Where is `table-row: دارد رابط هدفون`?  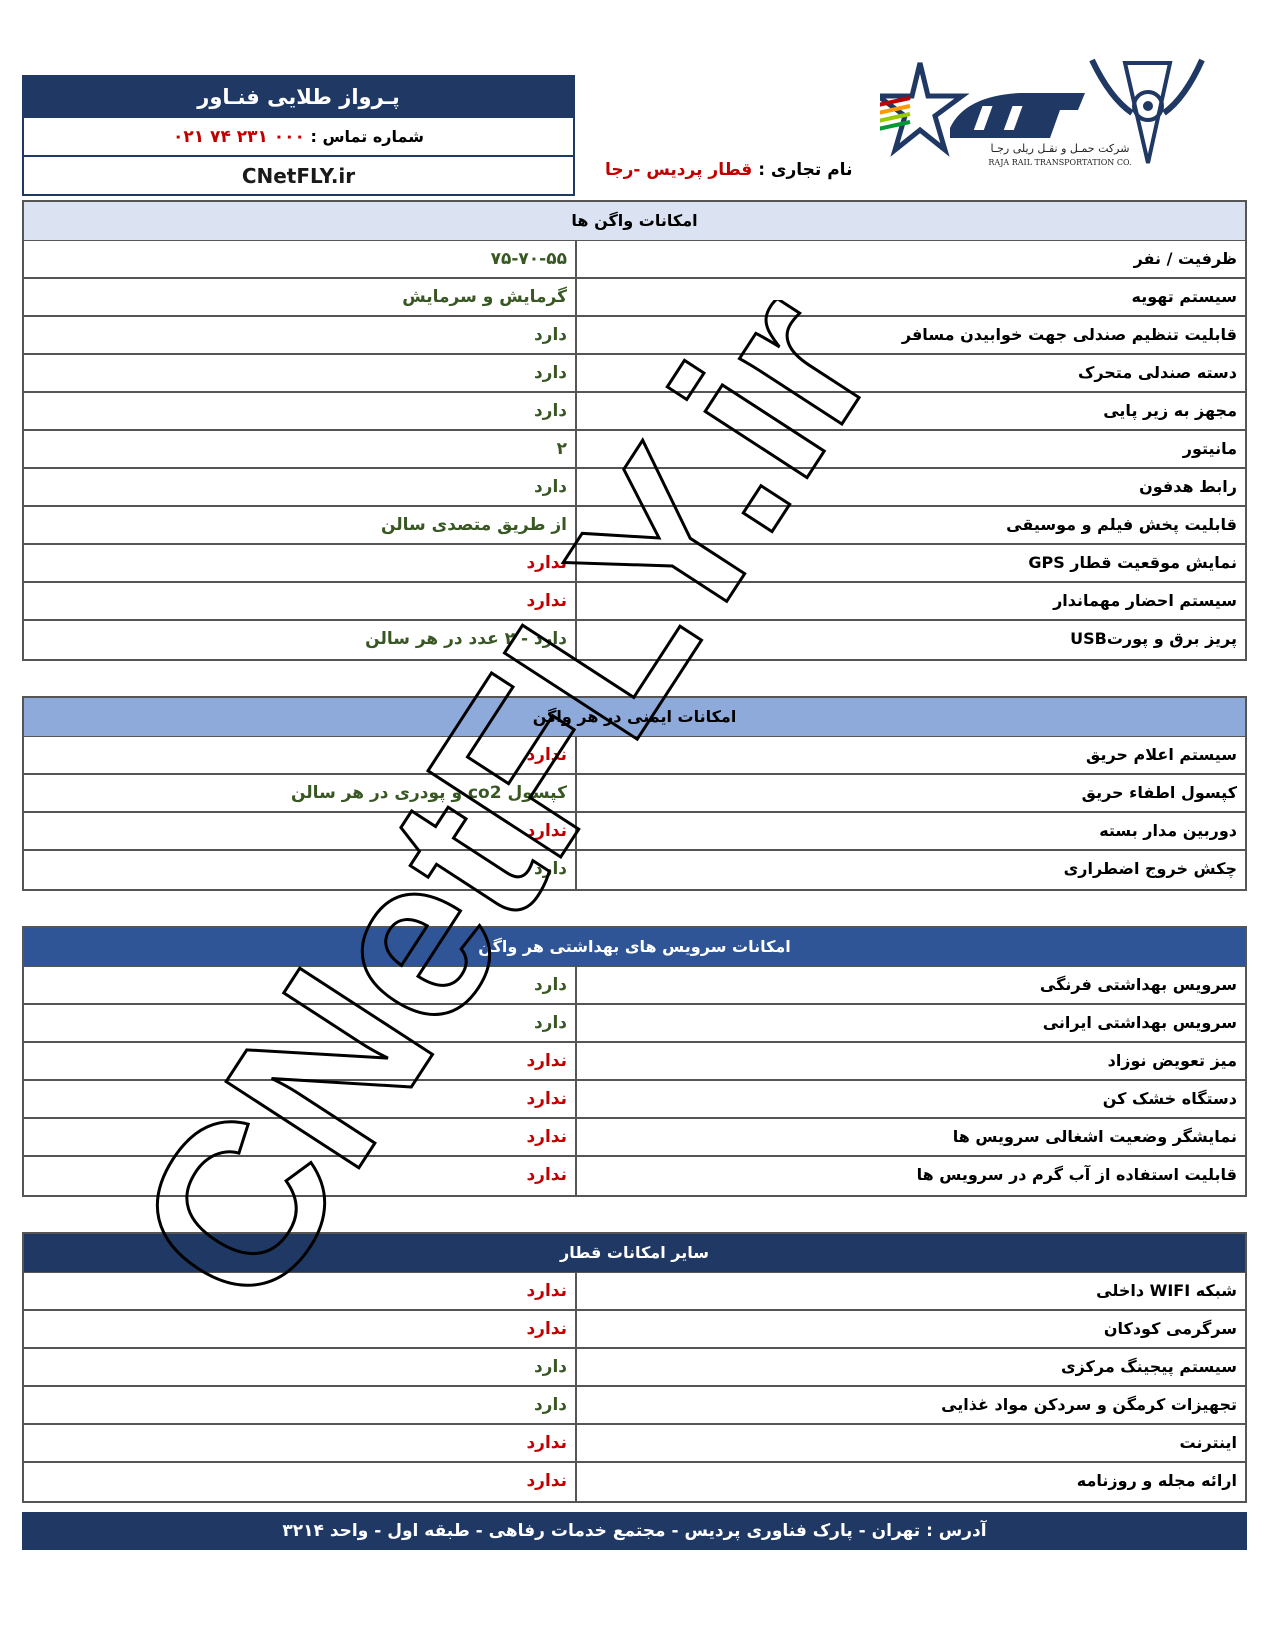 table-row: دارد رابط هدفون is located at coordinates (634, 488).